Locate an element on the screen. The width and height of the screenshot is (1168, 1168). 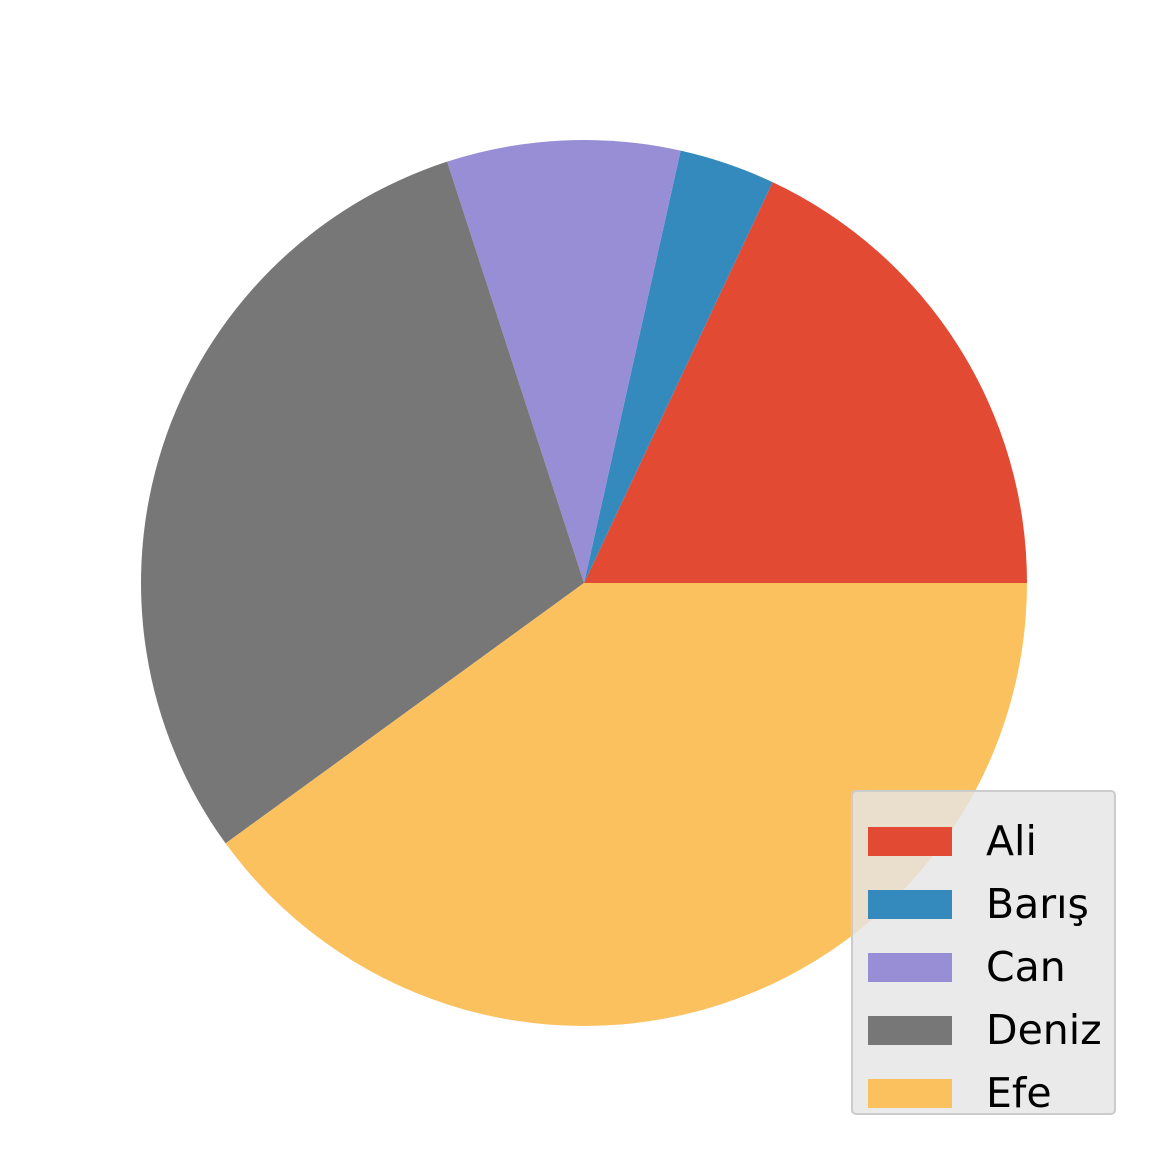
legend-item: Deniz is located at coordinates (991, 1030).